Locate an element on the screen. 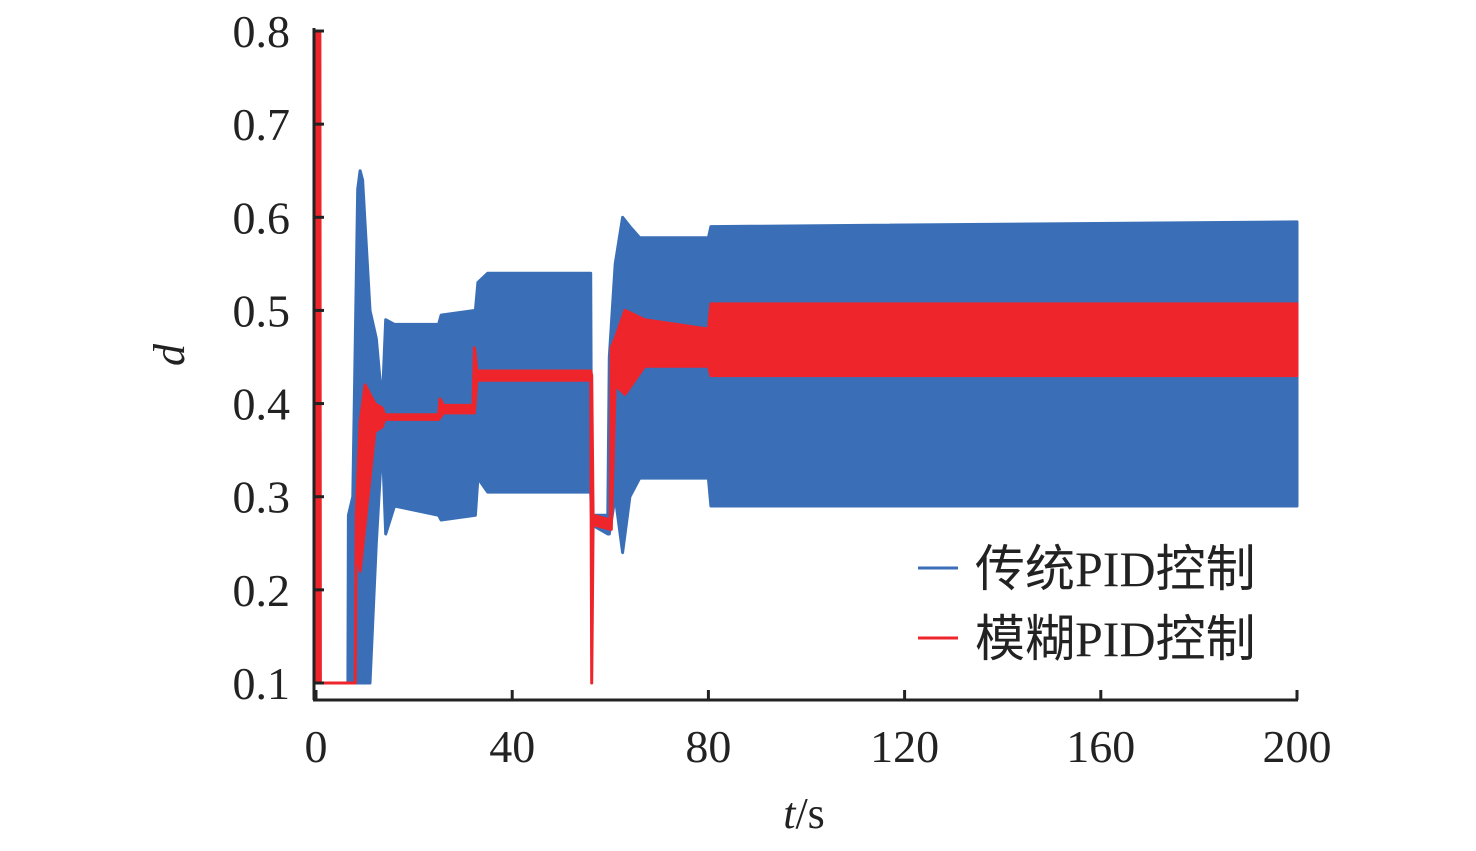 The width and height of the screenshot is (1476, 851). y-tick-label: 0.4 is located at coordinates (262, 404).